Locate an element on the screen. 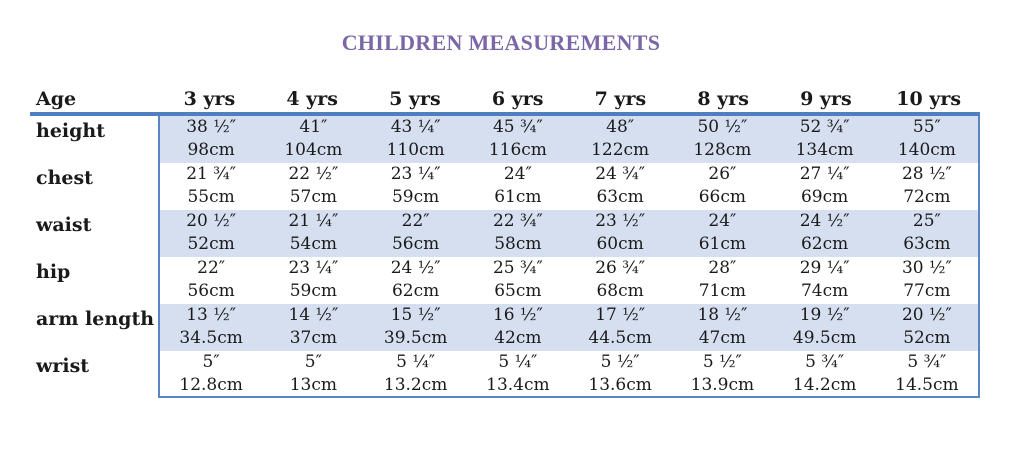 The height and width of the screenshot is (454, 1019). column-header: 3 yrs is located at coordinates (209, 99).